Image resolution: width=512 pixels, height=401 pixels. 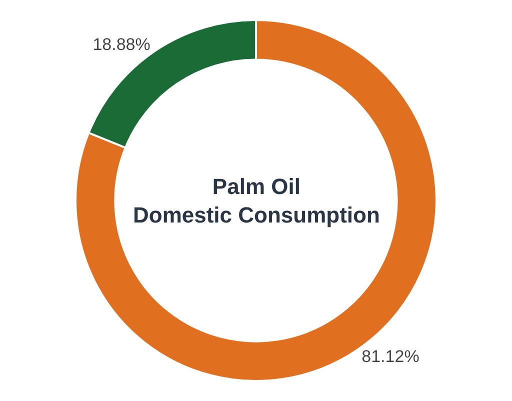 What do you see at coordinates (121, 44) in the screenshot?
I see `data-label: 18.88%` at bounding box center [121, 44].